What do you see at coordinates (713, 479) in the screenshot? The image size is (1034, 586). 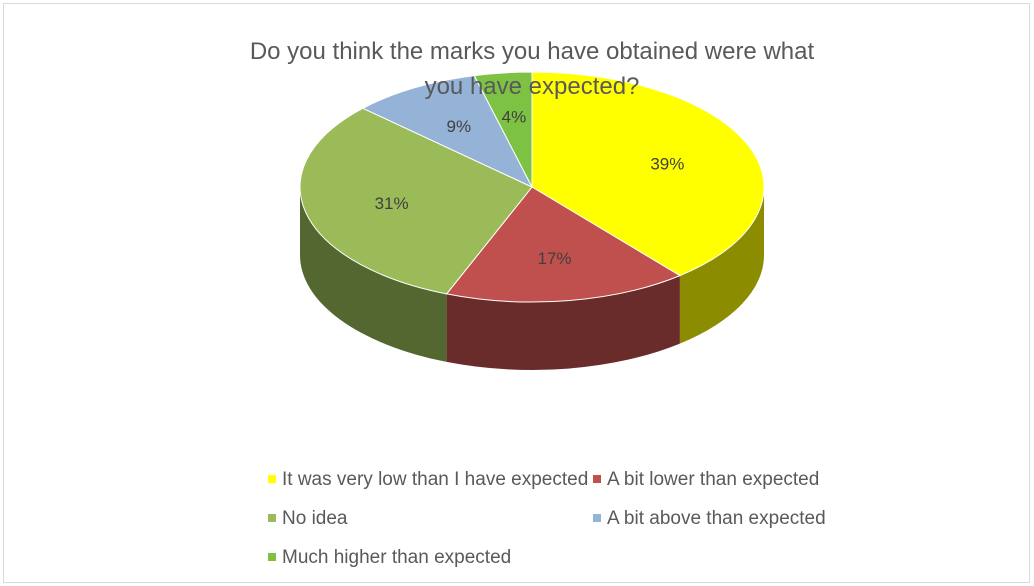 I see `legend-label: A bit lower than expected` at bounding box center [713, 479].